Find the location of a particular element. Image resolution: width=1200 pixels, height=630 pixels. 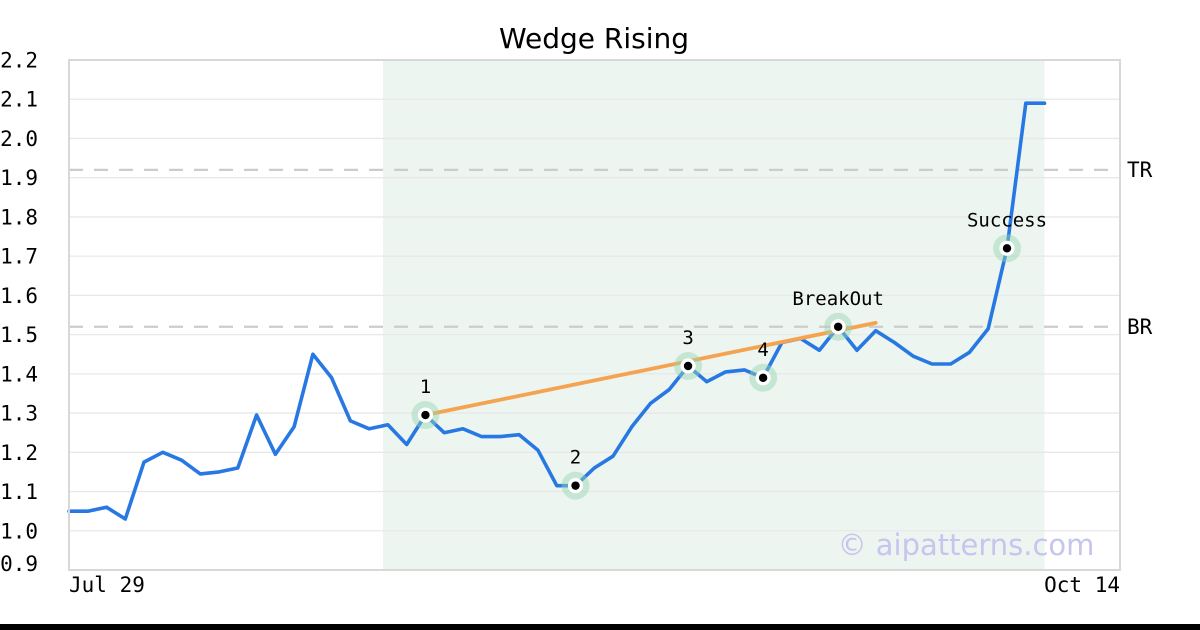

y-tick-label: 2.1 is located at coordinates (19, 100).